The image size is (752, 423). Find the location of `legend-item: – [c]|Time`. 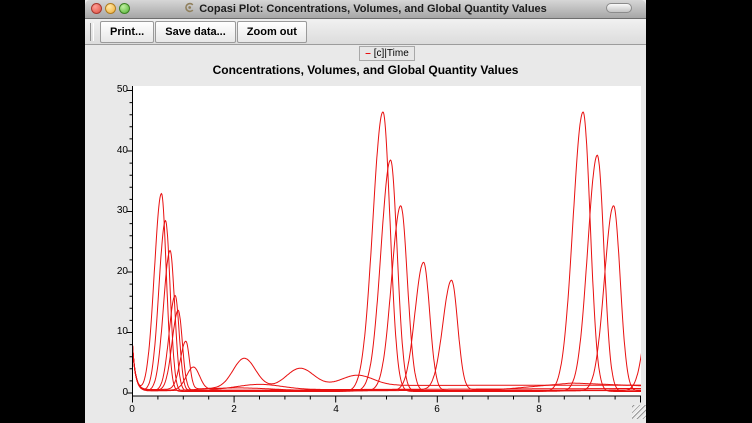

legend-item: – [c]|Time is located at coordinates (387, 53).